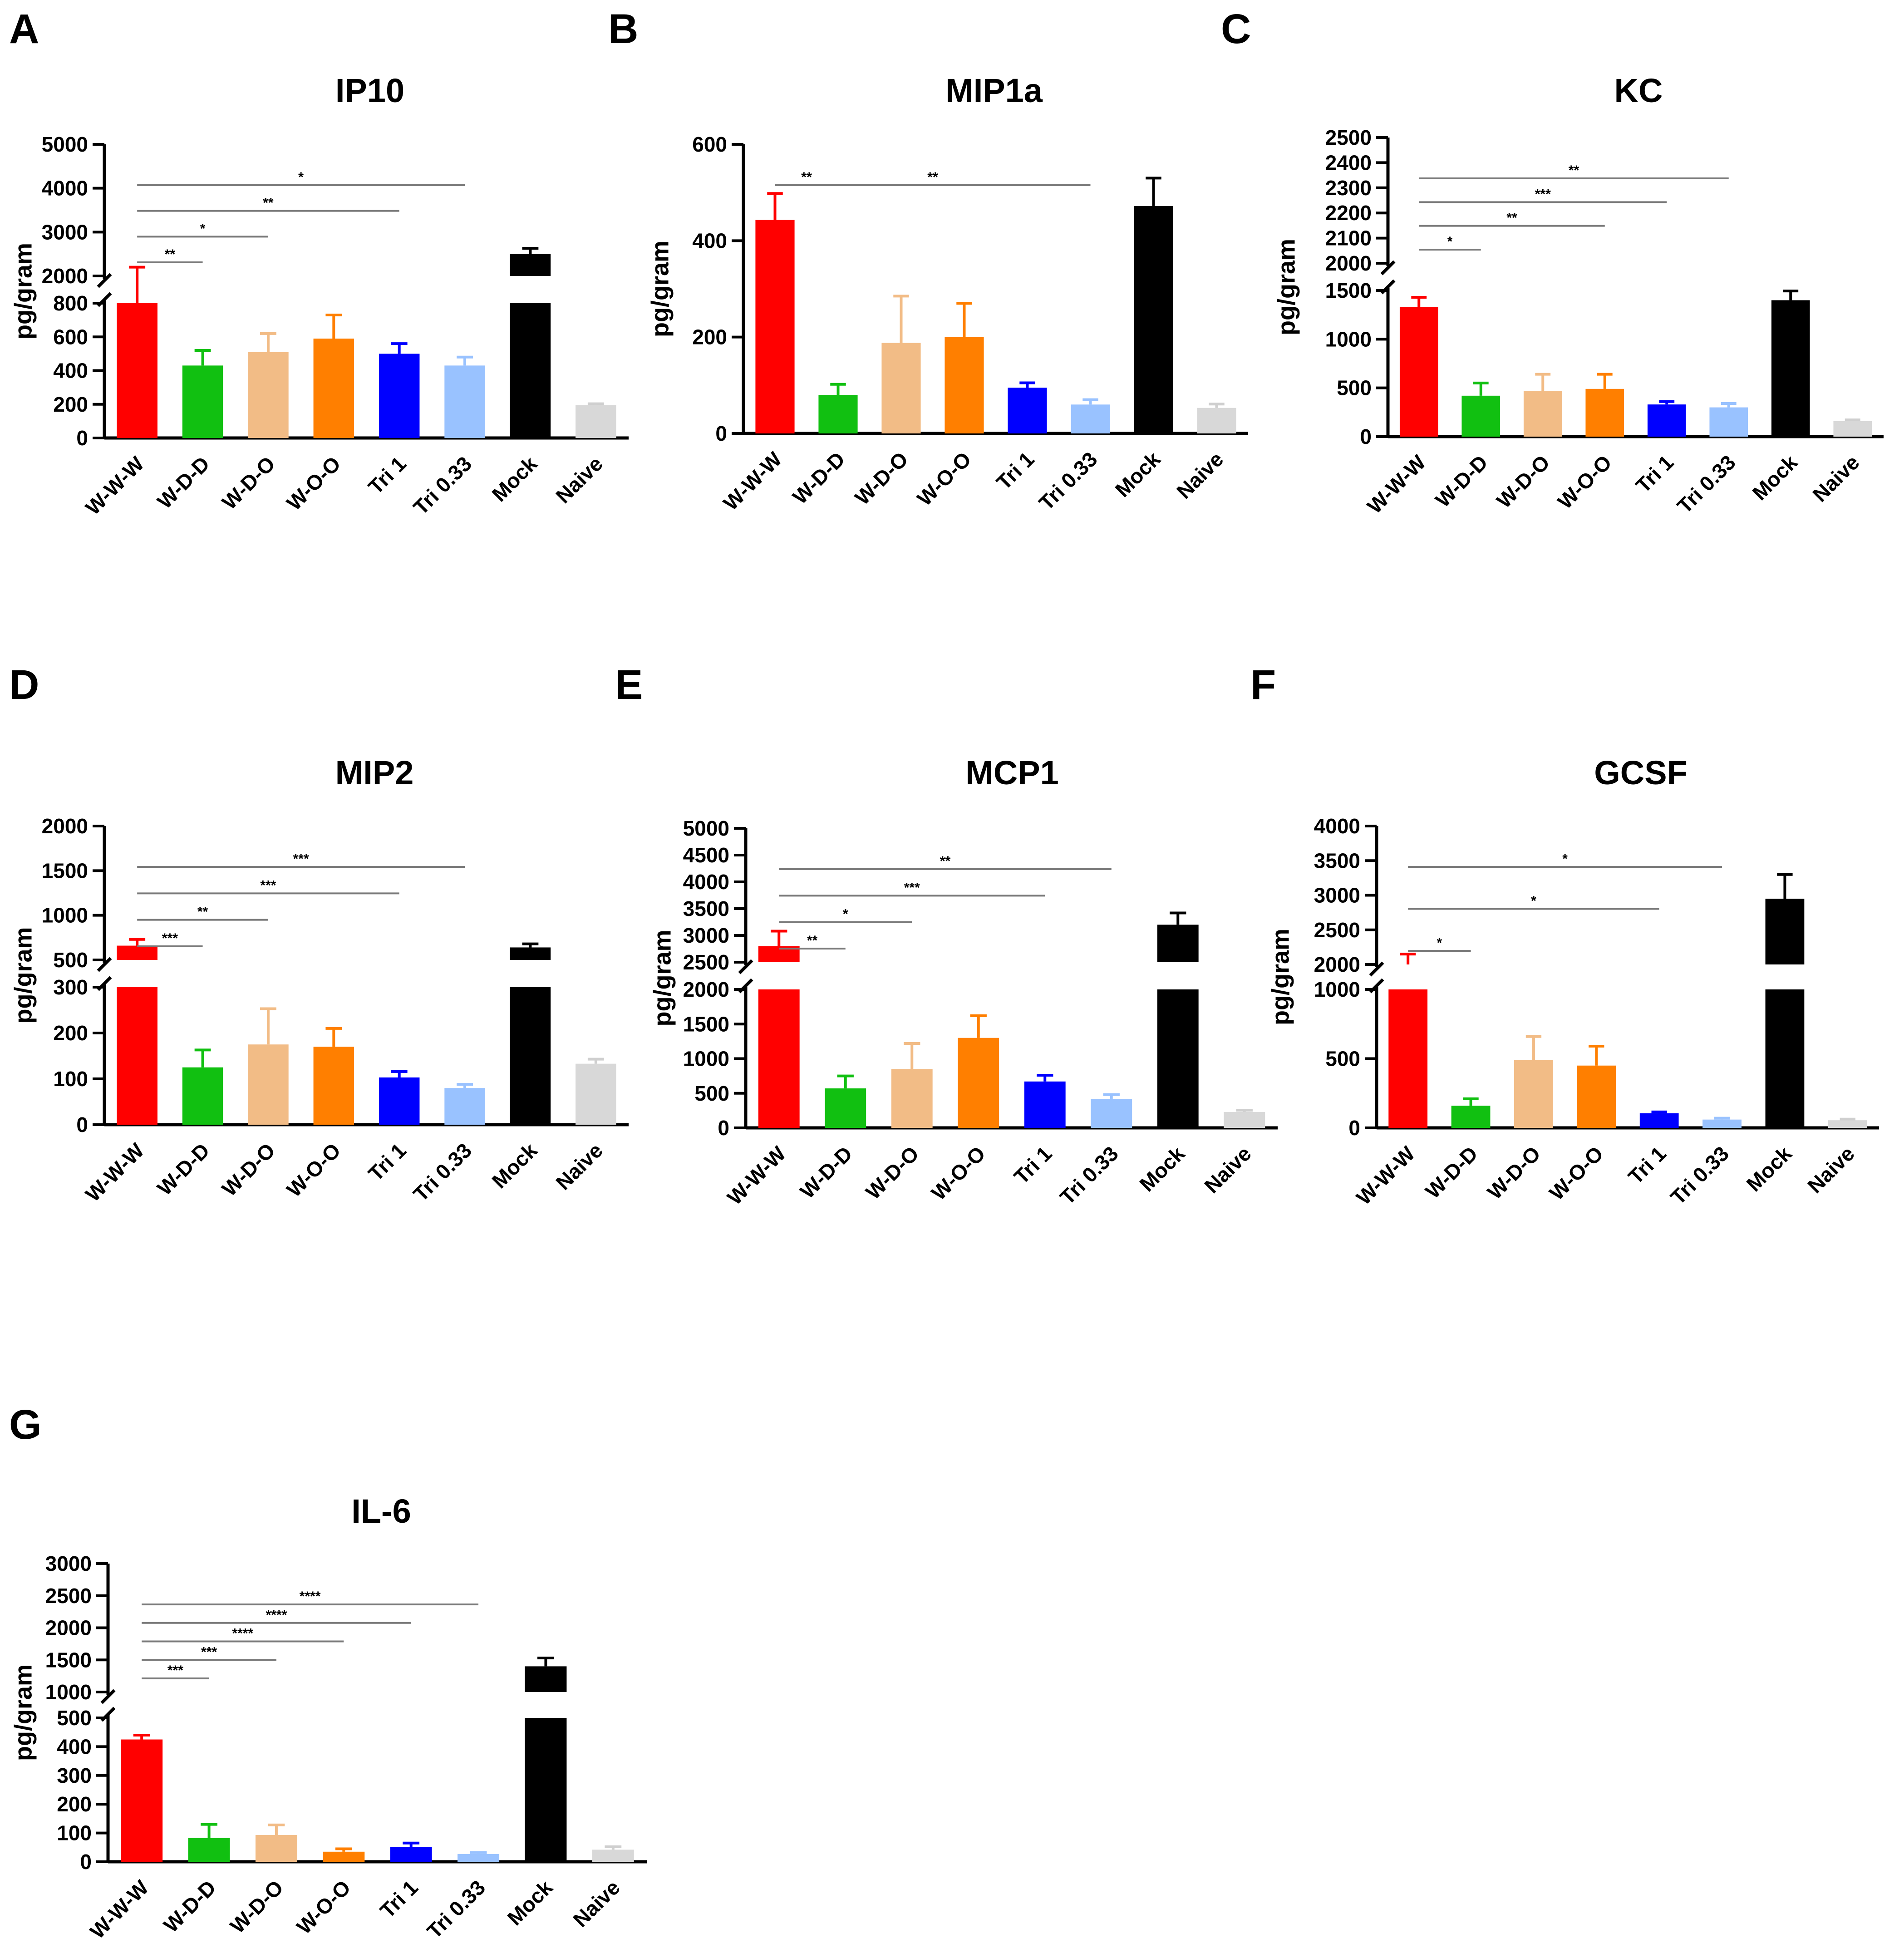  I want to click on bar-w-w-w-lower, so click(779, 1058).